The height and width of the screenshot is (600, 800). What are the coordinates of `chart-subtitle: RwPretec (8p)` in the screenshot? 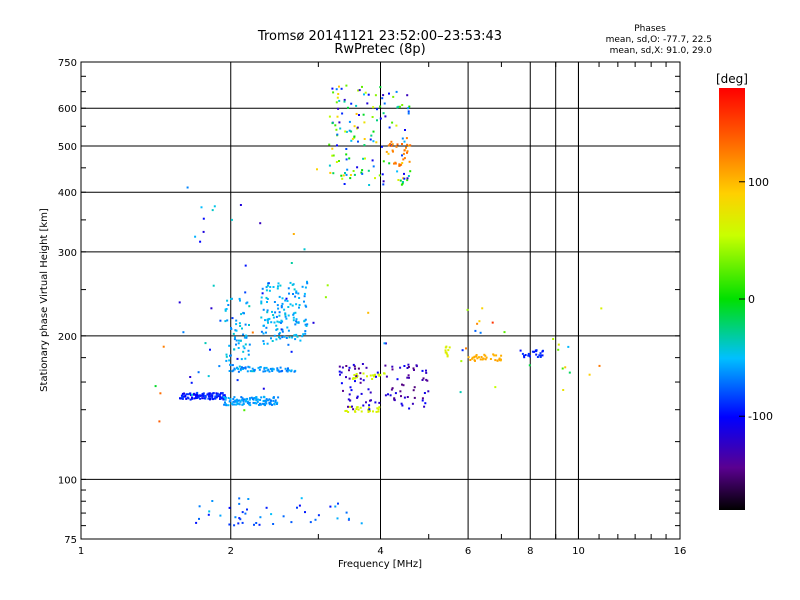 It's located at (379, 49).